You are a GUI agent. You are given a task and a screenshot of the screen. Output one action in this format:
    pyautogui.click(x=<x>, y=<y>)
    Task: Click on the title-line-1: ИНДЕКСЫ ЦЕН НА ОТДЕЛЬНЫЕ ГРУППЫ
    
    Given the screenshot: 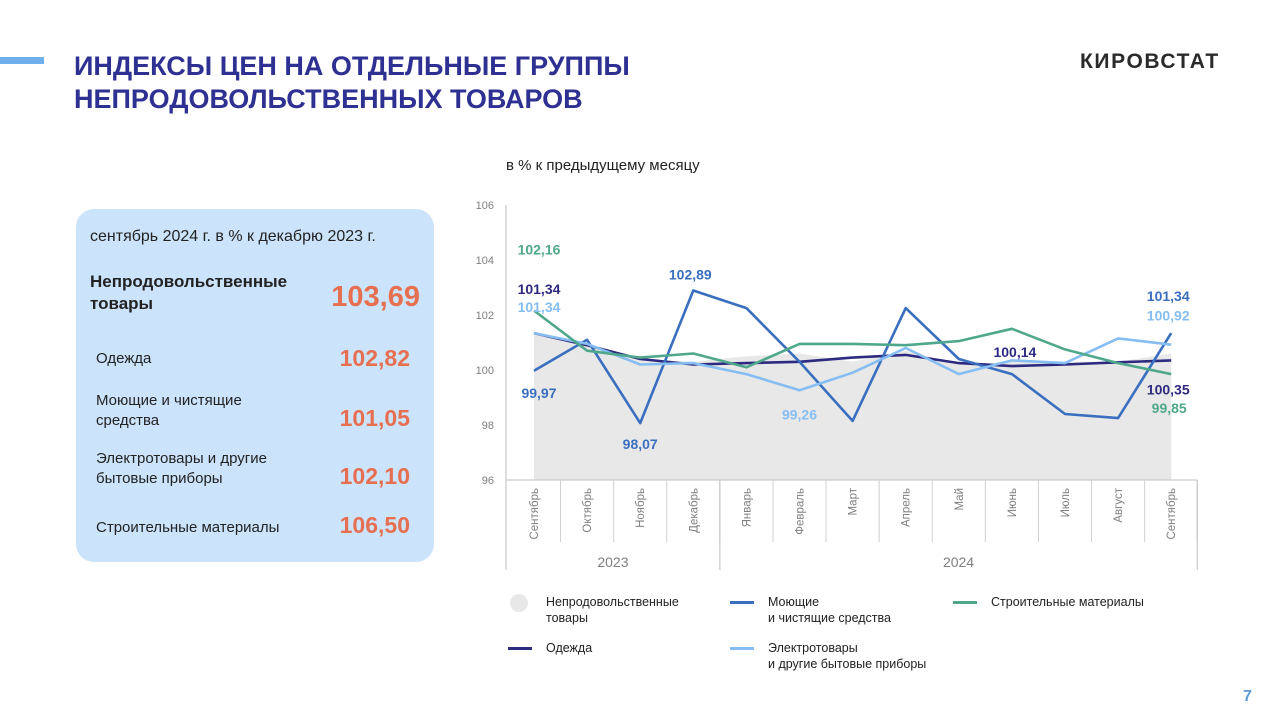 What is the action you would take?
    pyautogui.click(x=352, y=66)
    